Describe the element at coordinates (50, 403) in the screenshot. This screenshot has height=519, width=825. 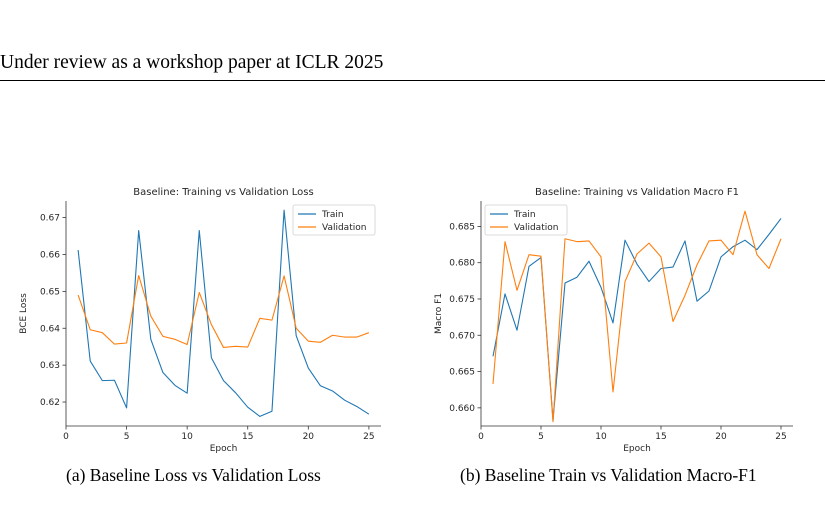
I see `loss-y-tick-label: 0.62` at that location.